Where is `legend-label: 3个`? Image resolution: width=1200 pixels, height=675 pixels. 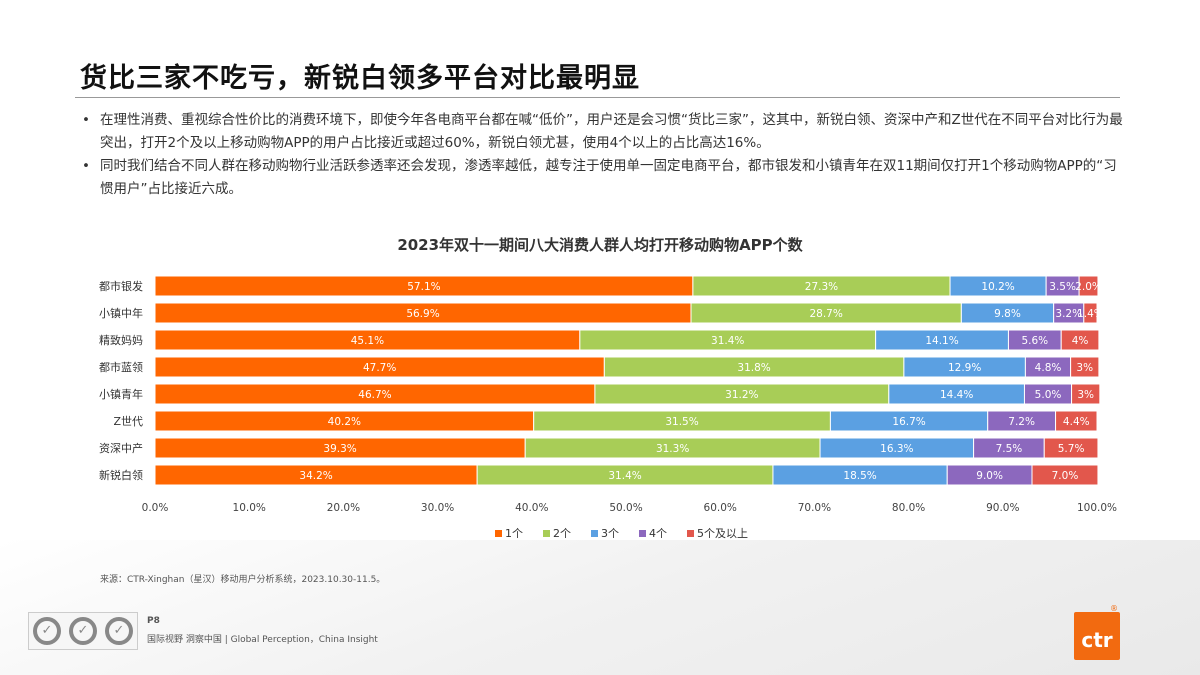
legend-label: 3个 is located at coordinates (610, 533).